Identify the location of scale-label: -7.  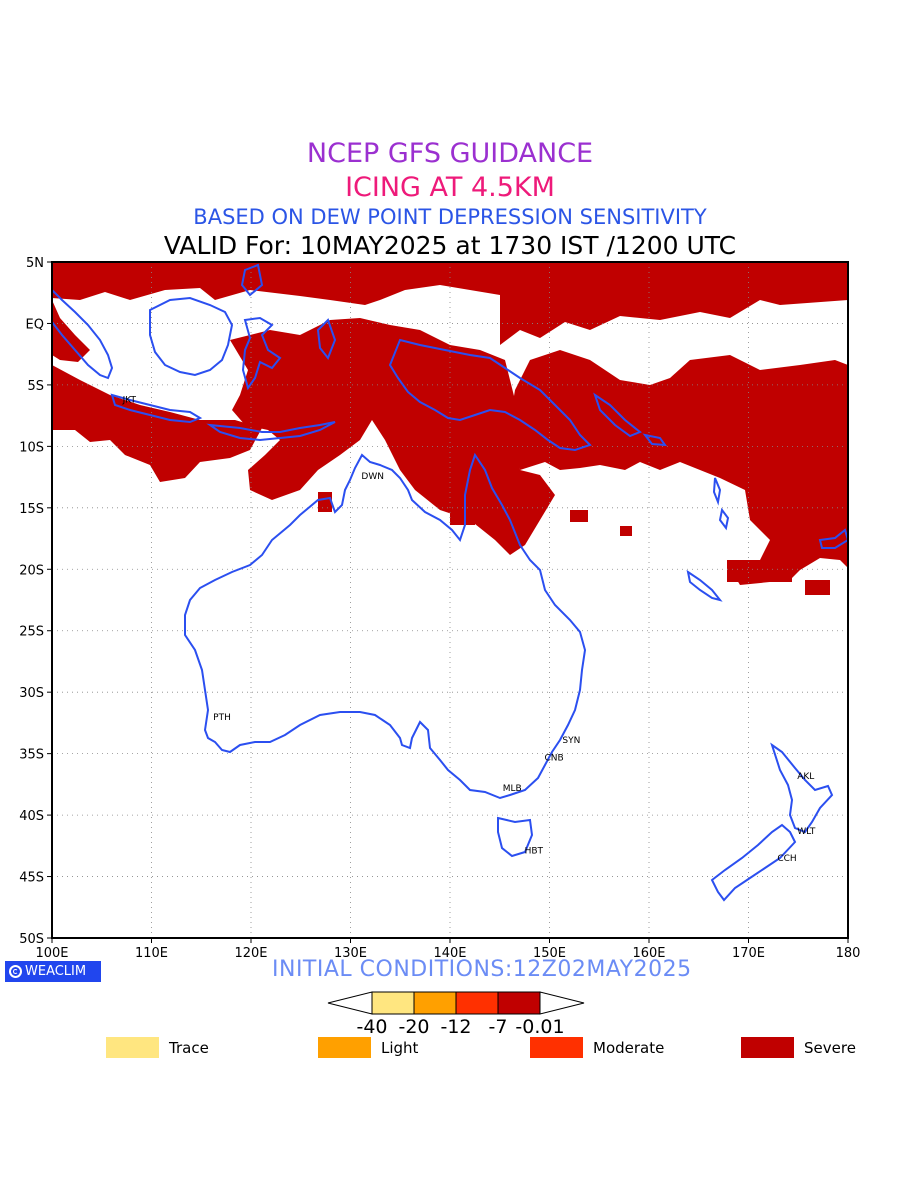
(498, 1027).